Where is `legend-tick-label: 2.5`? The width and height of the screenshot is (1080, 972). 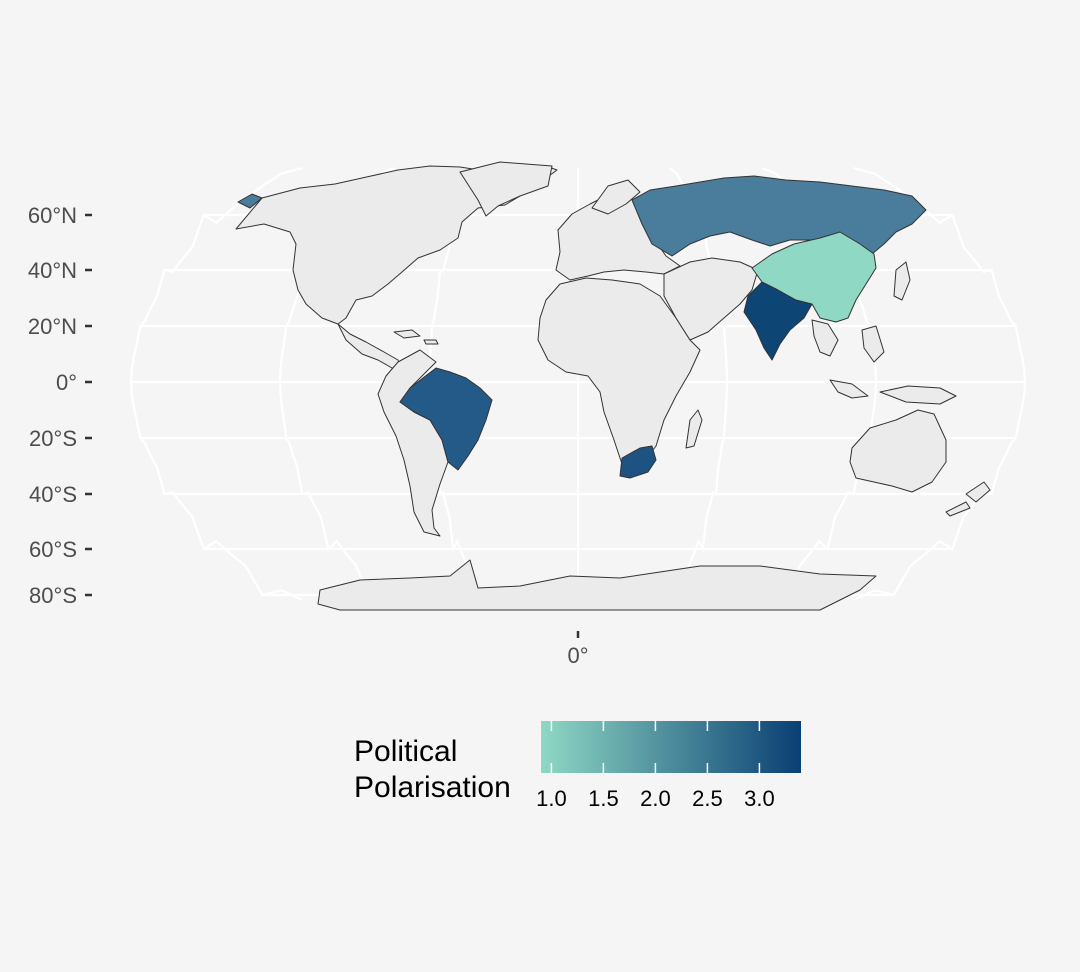 legend-tick-label: 2.5 is located at coordinates (707, 798).